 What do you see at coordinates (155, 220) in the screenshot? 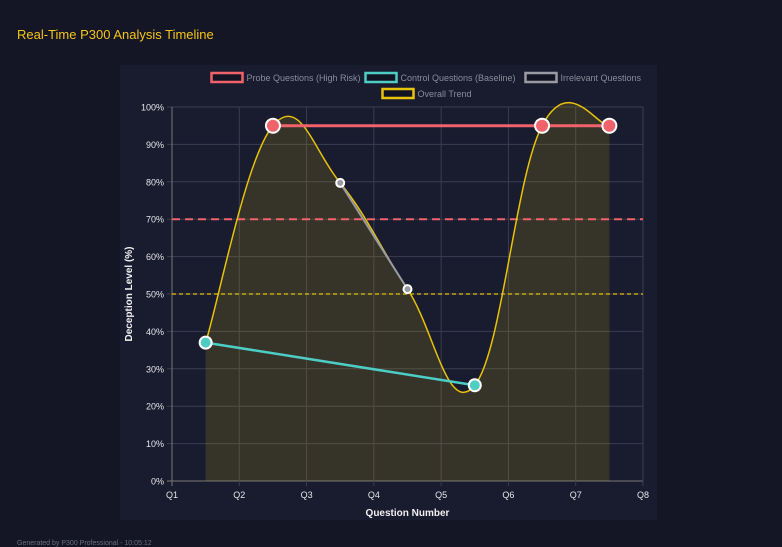
I see `y-tick-label: 70%` at bounding box center [155, 220].